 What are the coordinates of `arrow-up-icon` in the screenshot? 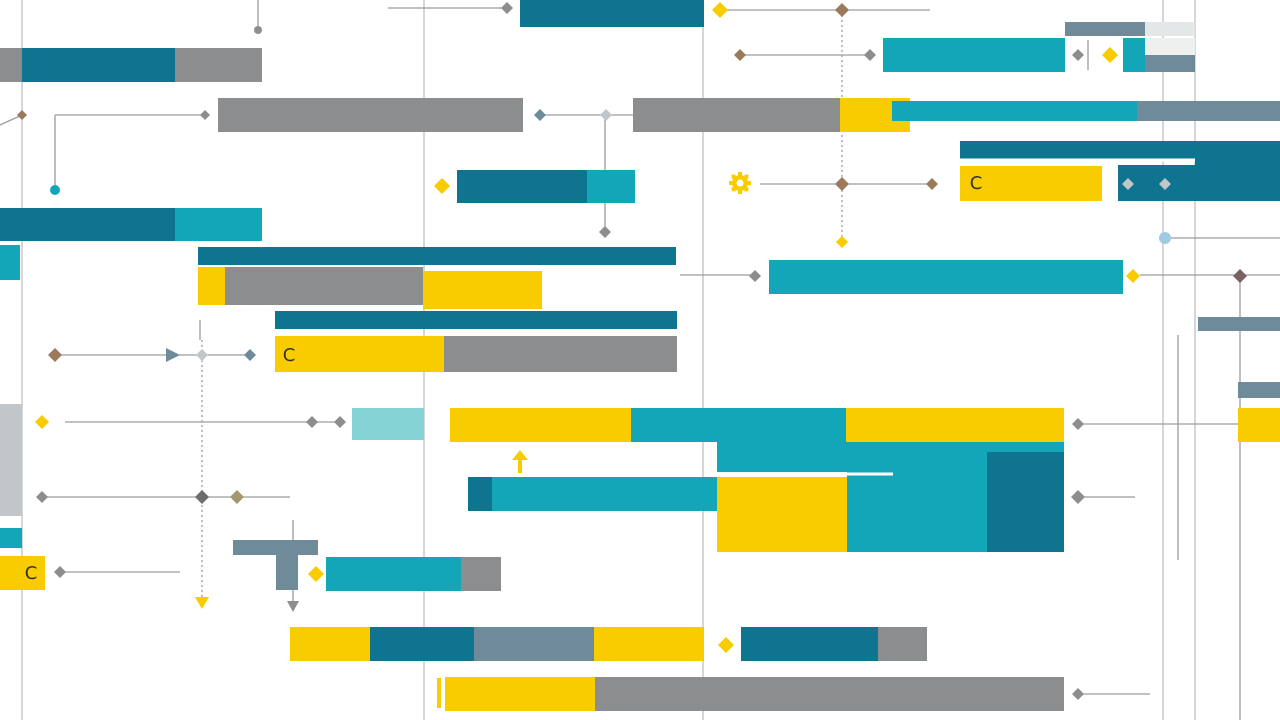 It's located at (520, 455).